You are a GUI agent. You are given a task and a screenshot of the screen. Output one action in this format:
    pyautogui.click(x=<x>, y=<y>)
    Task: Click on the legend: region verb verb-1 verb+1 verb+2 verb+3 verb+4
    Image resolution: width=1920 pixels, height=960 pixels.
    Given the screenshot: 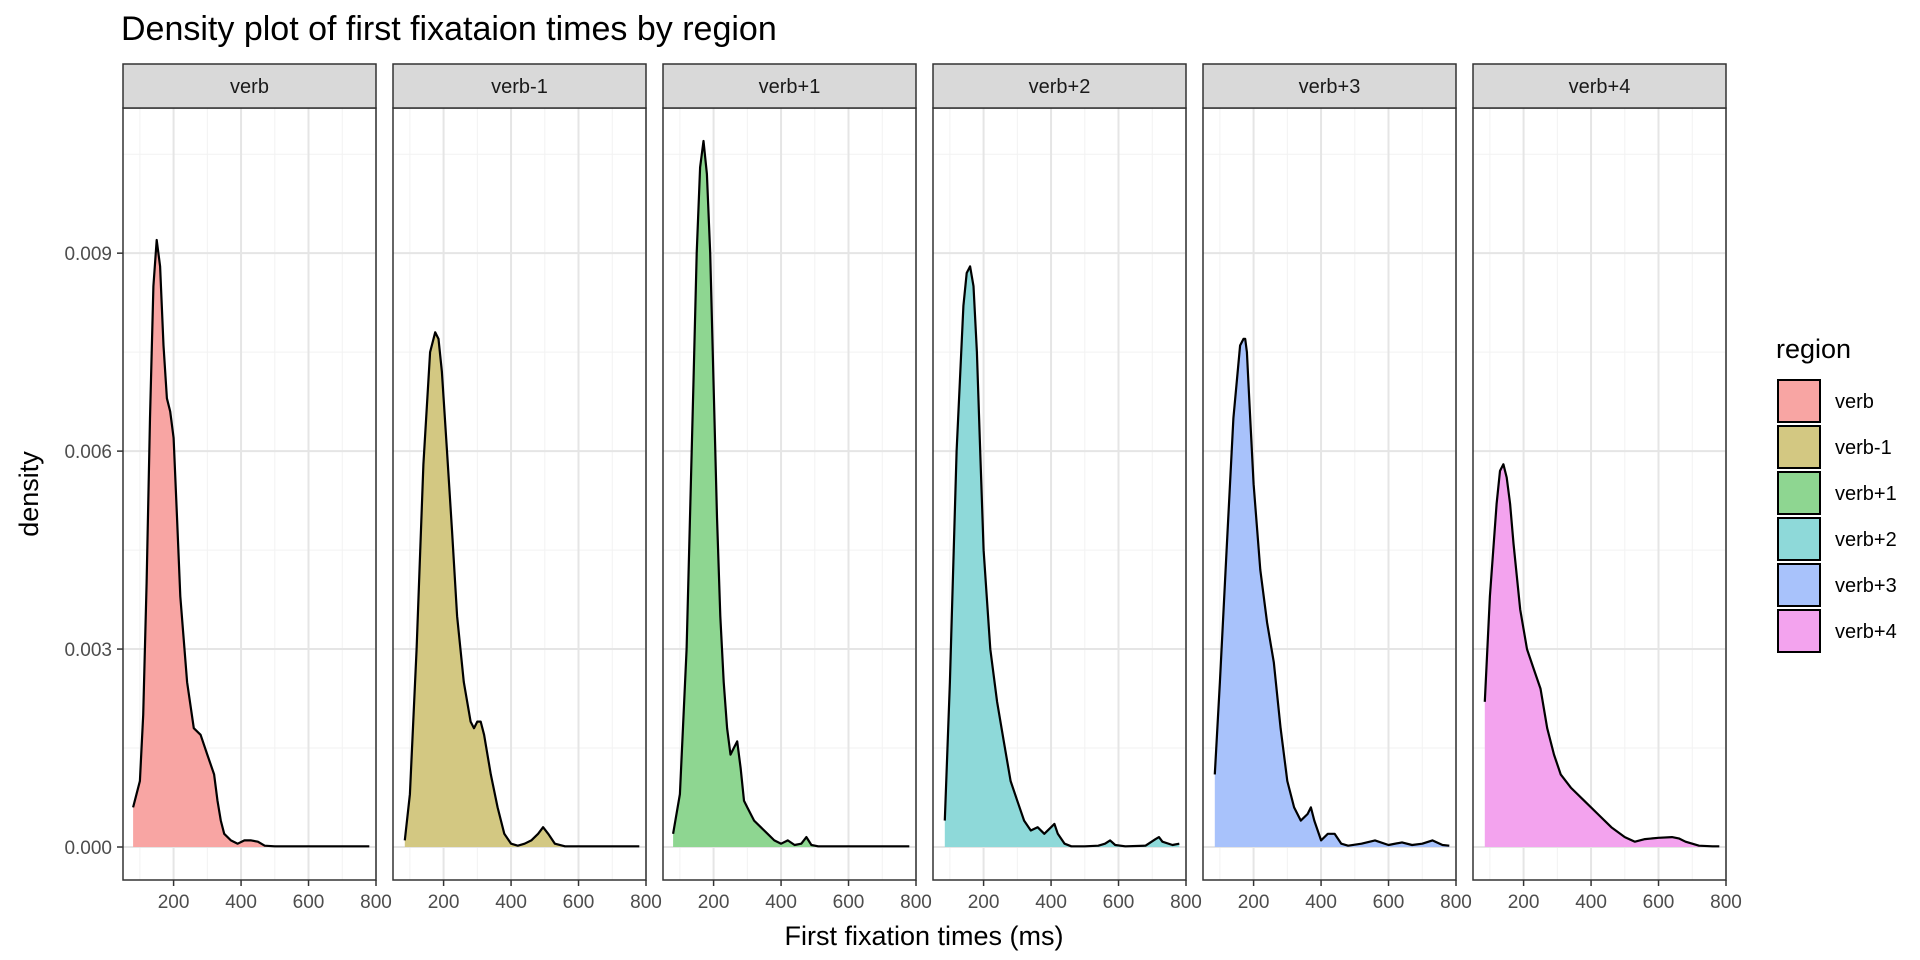 What is the action you would take?
    pyautogui.click(x=1836, y=493)
    